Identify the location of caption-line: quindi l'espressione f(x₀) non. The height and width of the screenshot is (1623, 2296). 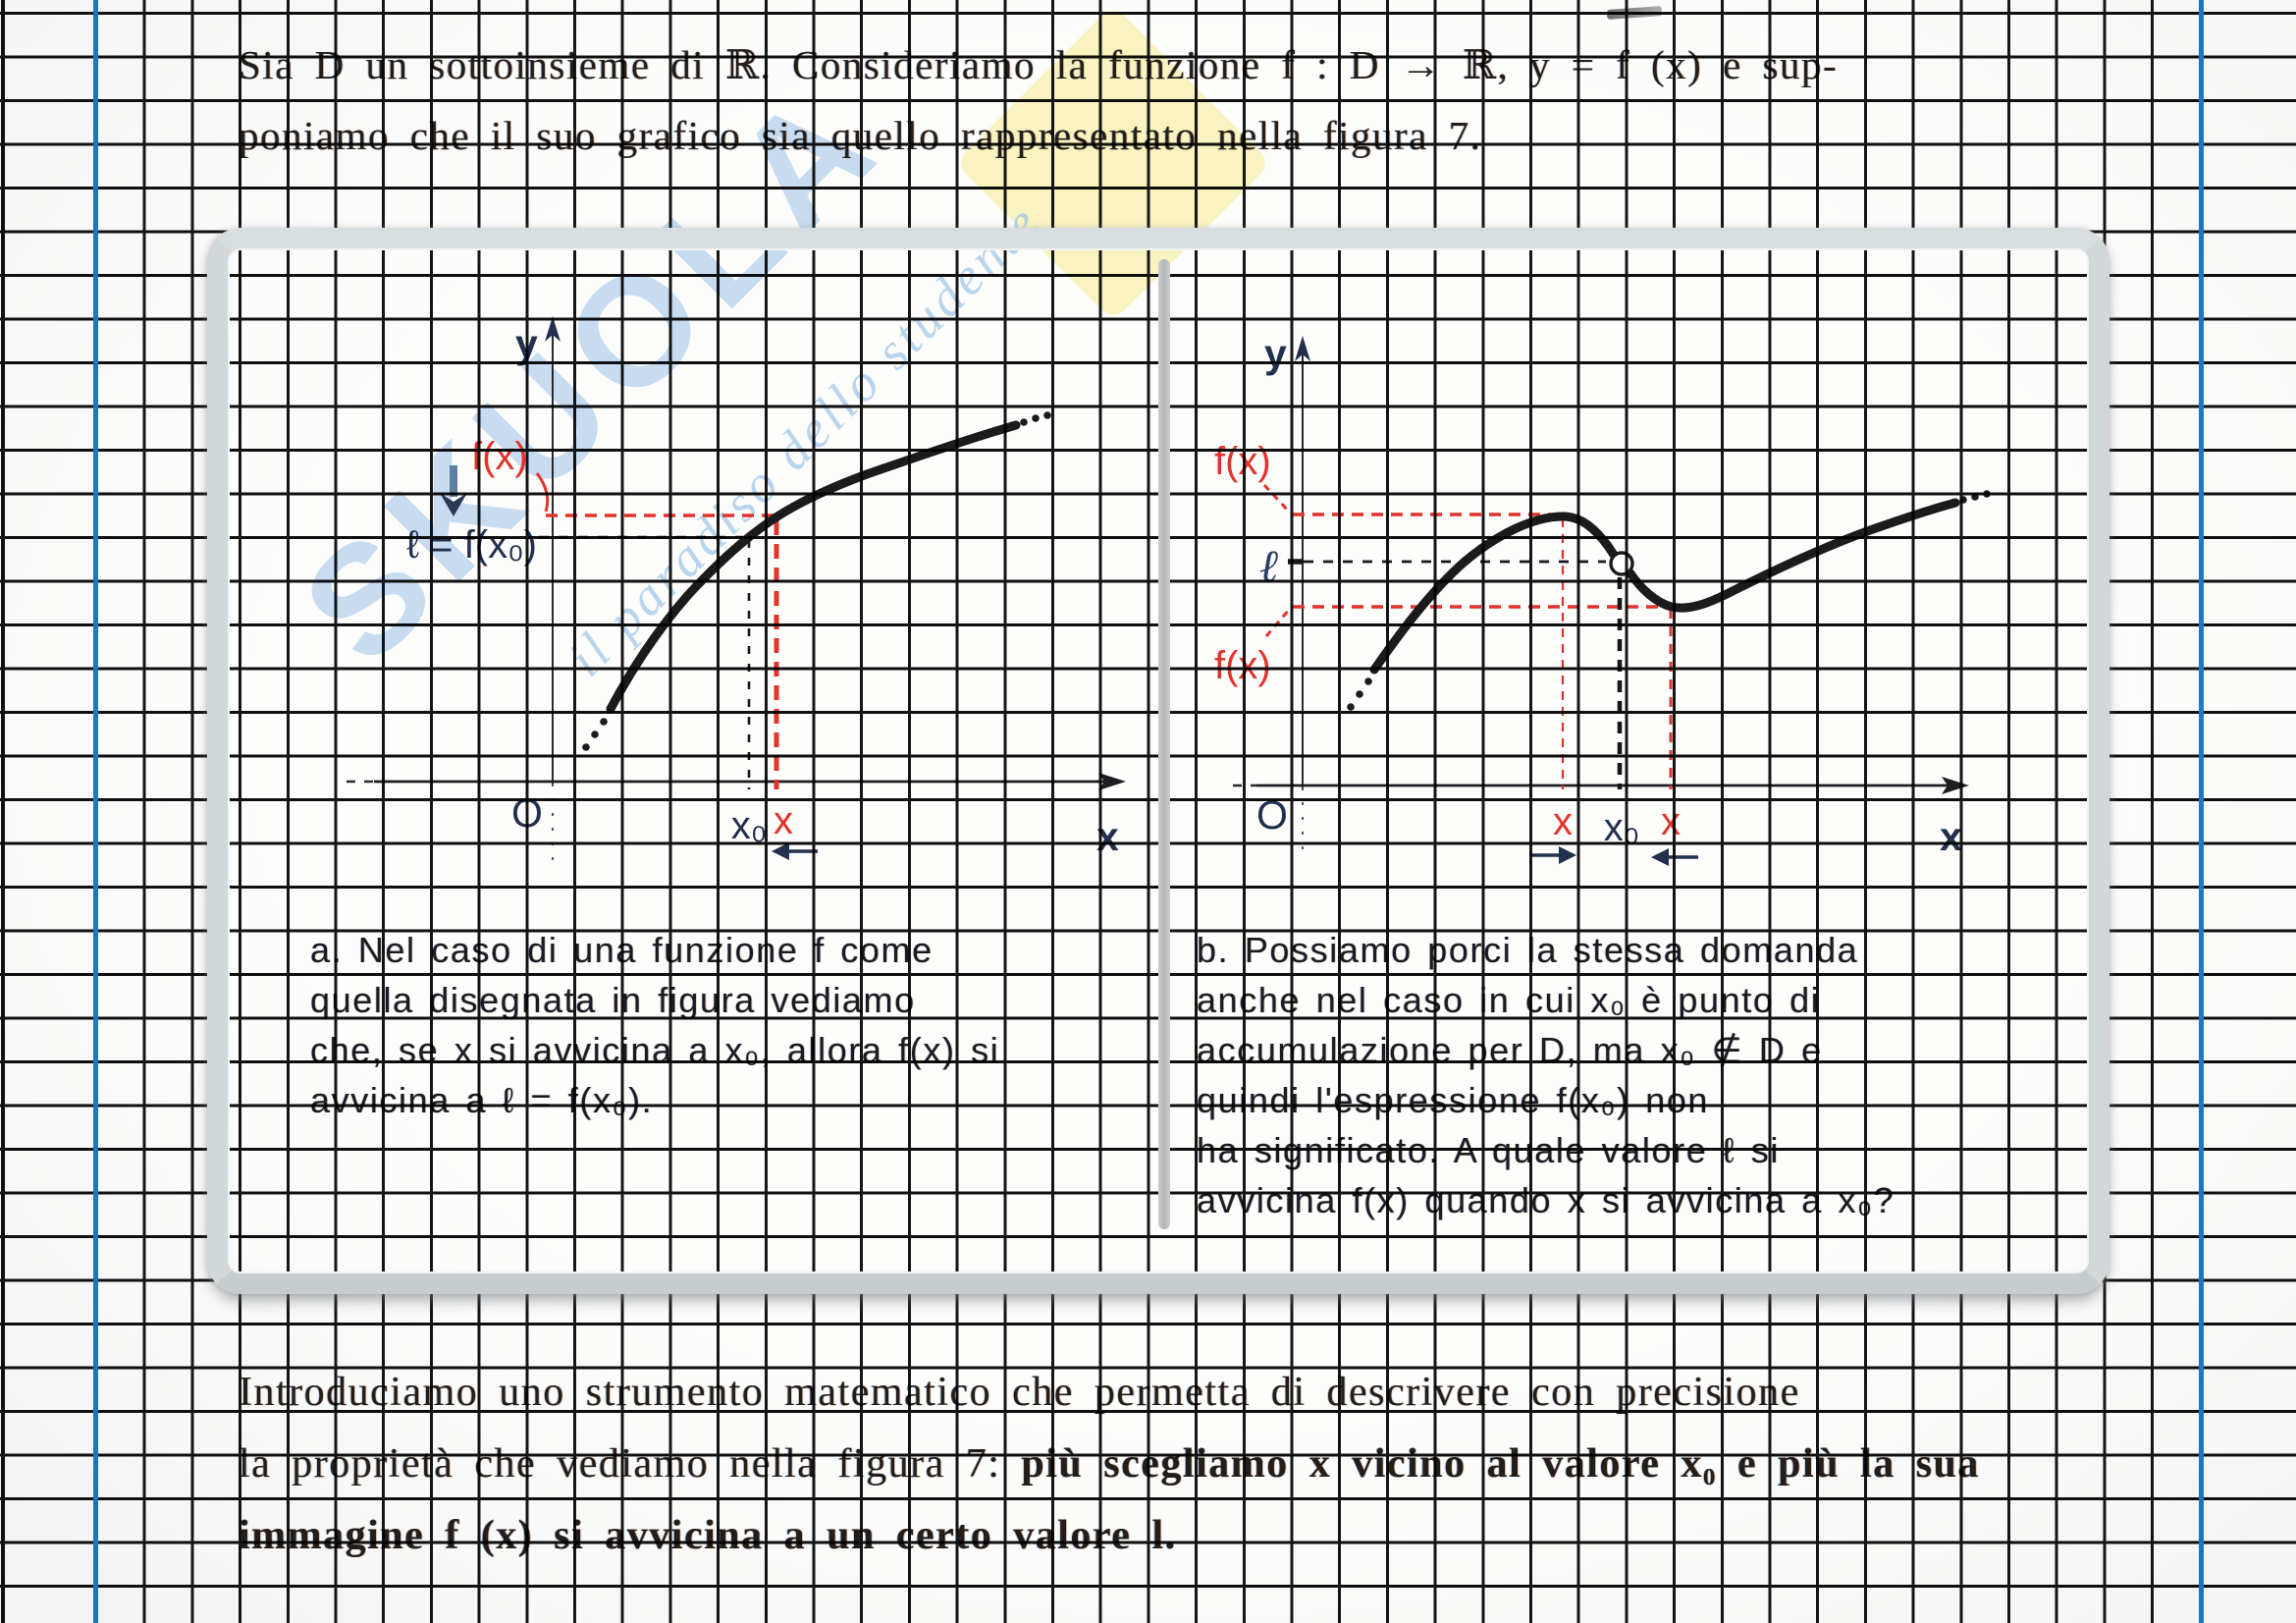
(1453, 1100).